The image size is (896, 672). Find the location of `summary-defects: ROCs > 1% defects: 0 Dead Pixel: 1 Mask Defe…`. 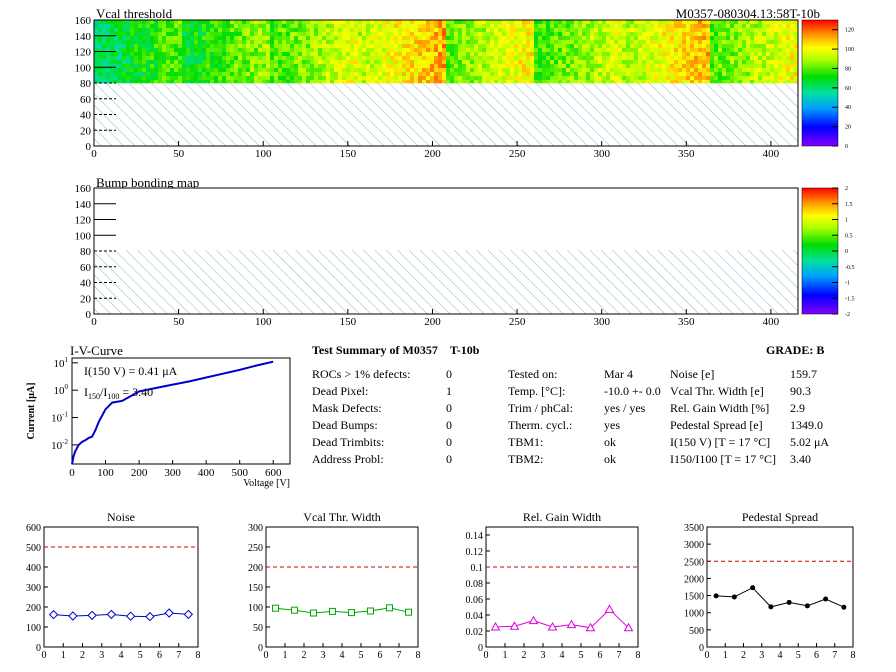

summary-defects: ROCs > 1% defects: 0 Dead Pixel: 1 Mask Defe… is located at coordinates (387, 417).